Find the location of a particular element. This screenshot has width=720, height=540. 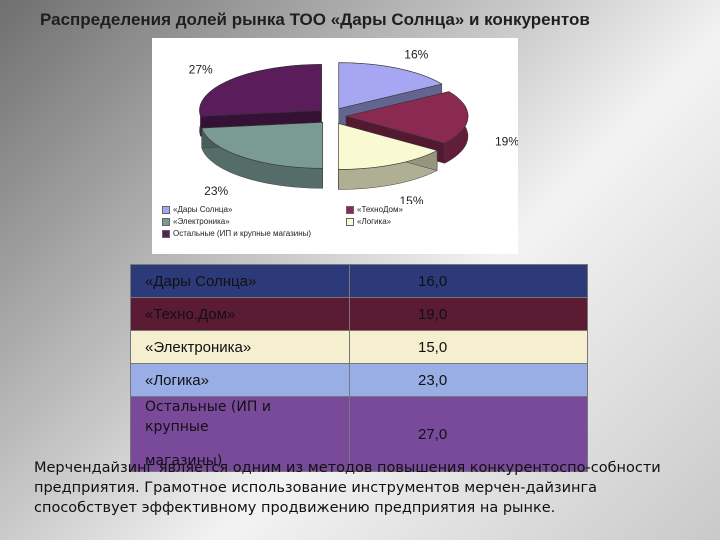

pie-chart-svg: 16% 19% 15% 23% 27% is located at coordinates (353, 126).